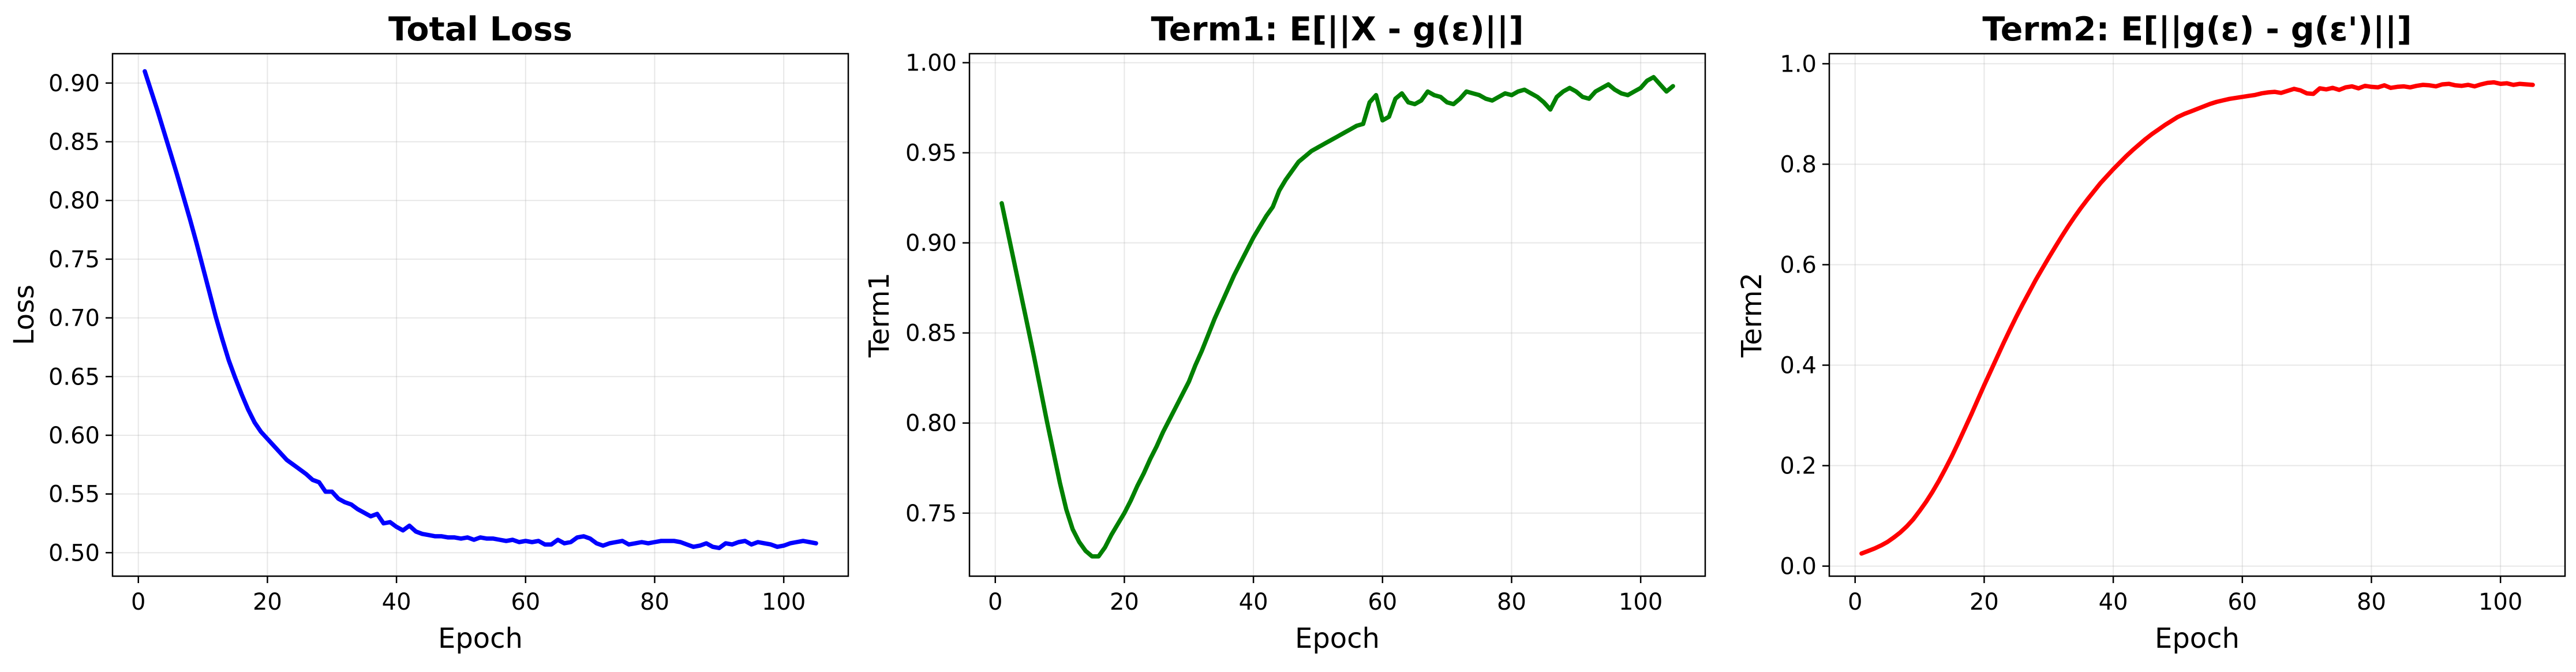 This screenshot has height=672, width=2576. What do you see at coordinates (1798, 466) in the screenshot?
I see `y-tick-label: 0.2` at bounding box center [1798, 466].